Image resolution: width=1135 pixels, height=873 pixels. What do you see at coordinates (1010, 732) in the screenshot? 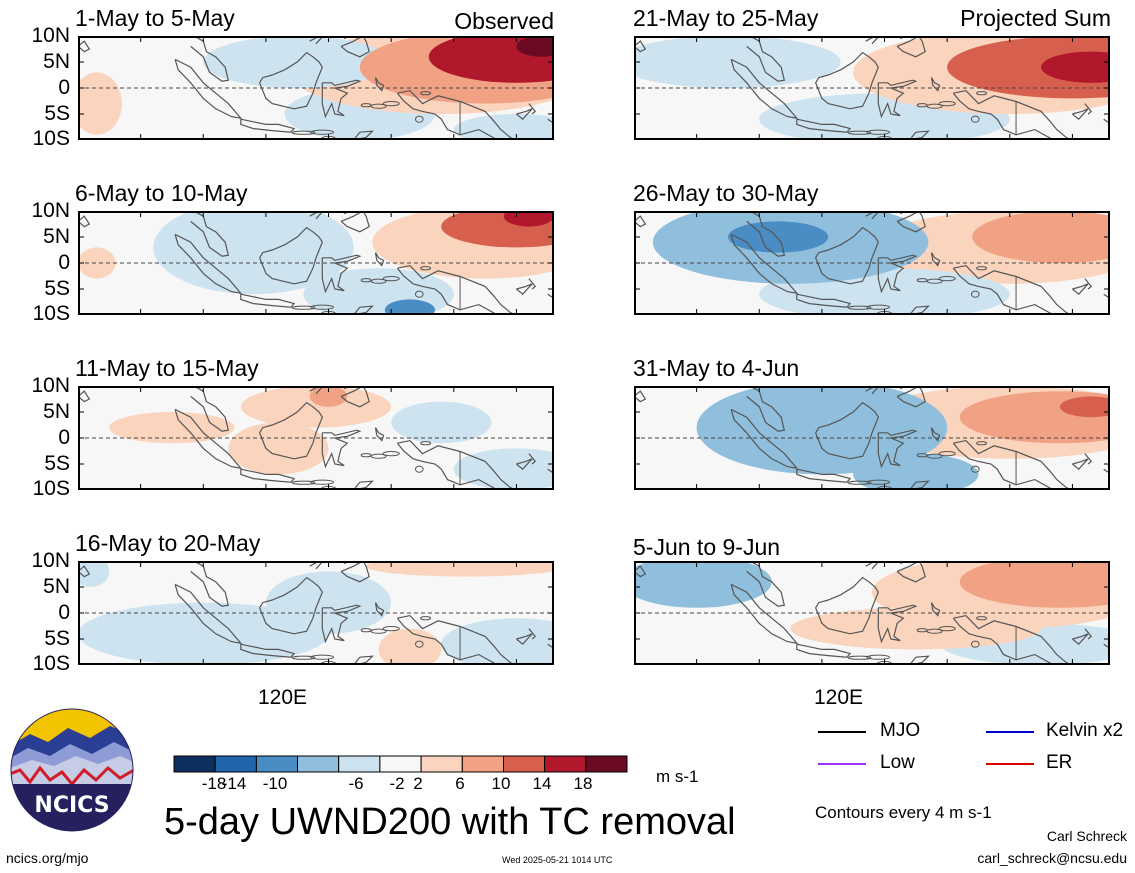
I see `legend-line-kelvin` at bounding box center [1010, 732].